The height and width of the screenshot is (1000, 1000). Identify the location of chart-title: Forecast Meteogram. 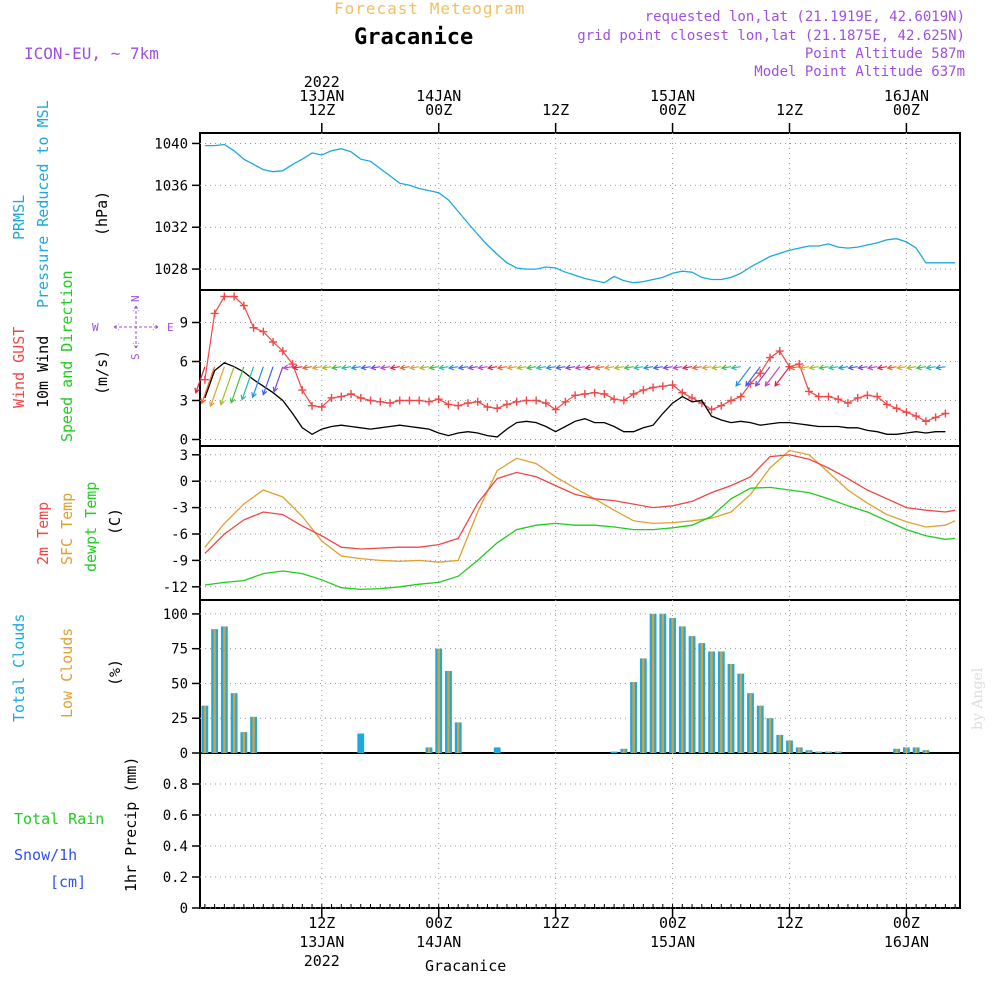
(430, 9).